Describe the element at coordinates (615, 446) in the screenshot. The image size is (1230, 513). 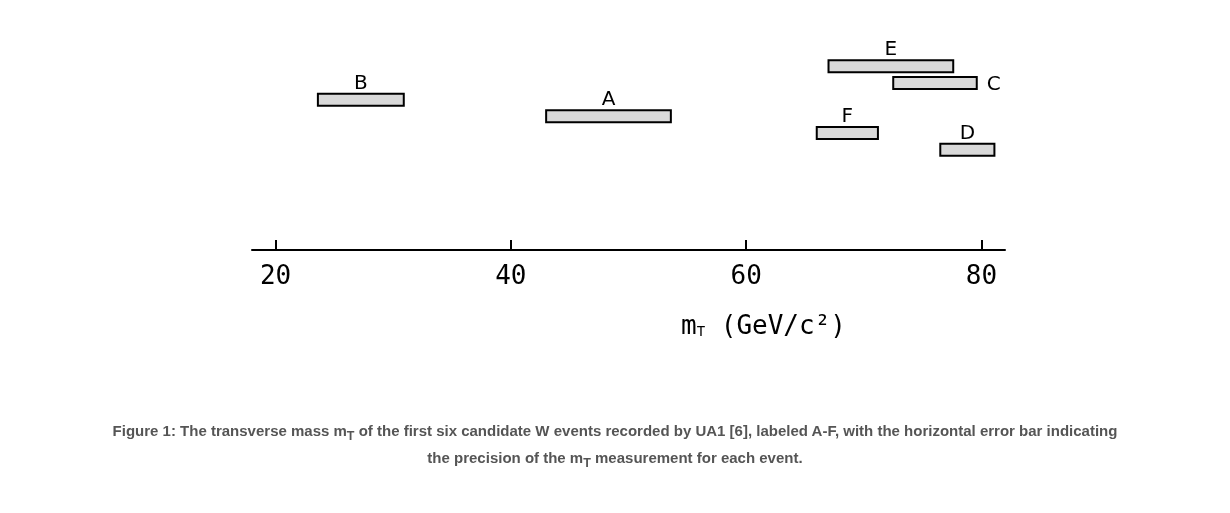
I see `caption: Figure 1: The transverse mass m$_{T}$ of the first six candidate W events recorded by UA1 [6], labeled A-F, with the horizontal error bar indicating the precision of the m$_{T}$ measurement for each event.` at that location.